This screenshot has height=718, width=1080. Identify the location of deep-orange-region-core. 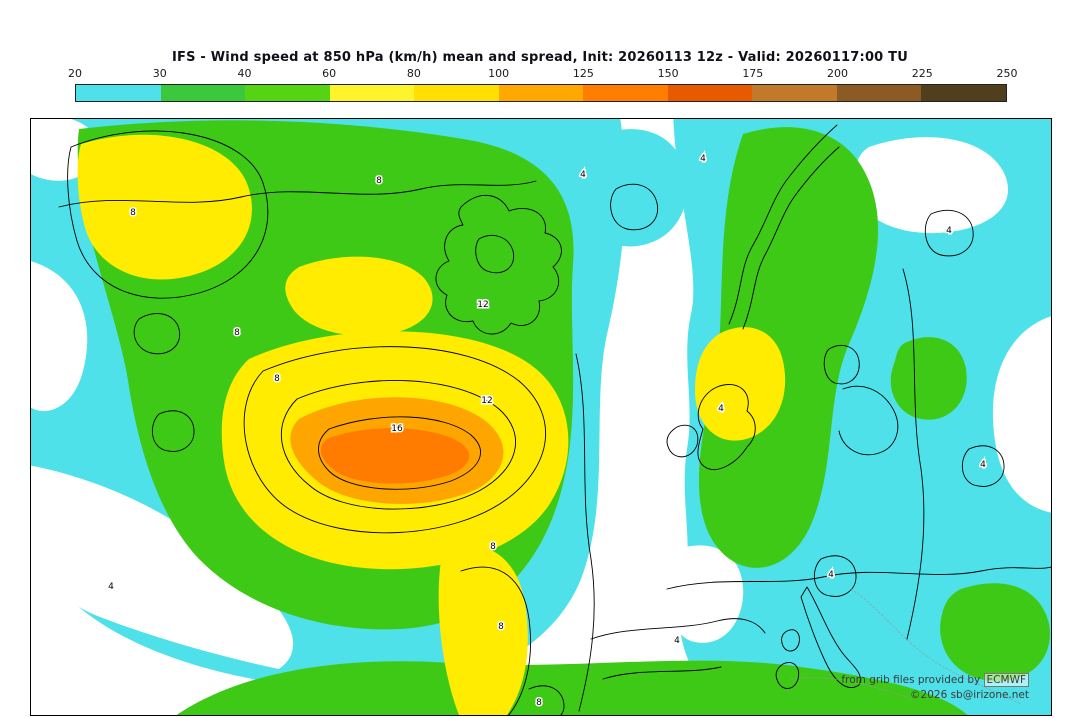
(395, 456).